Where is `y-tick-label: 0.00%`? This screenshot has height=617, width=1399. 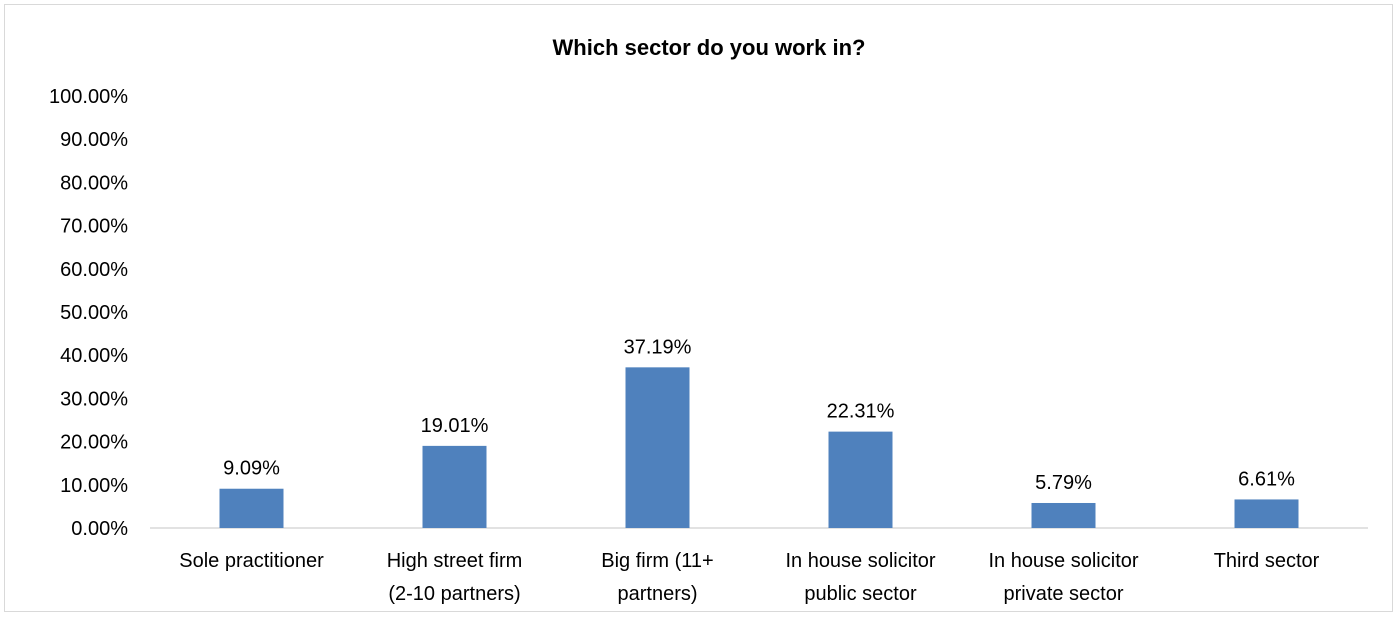 y-tick-label: 0.00% is located at coordinates (99, 529).